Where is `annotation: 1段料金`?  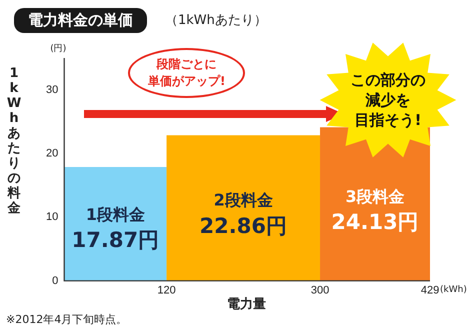
annotation: 1段料金 is located at coordinates (115, 214).